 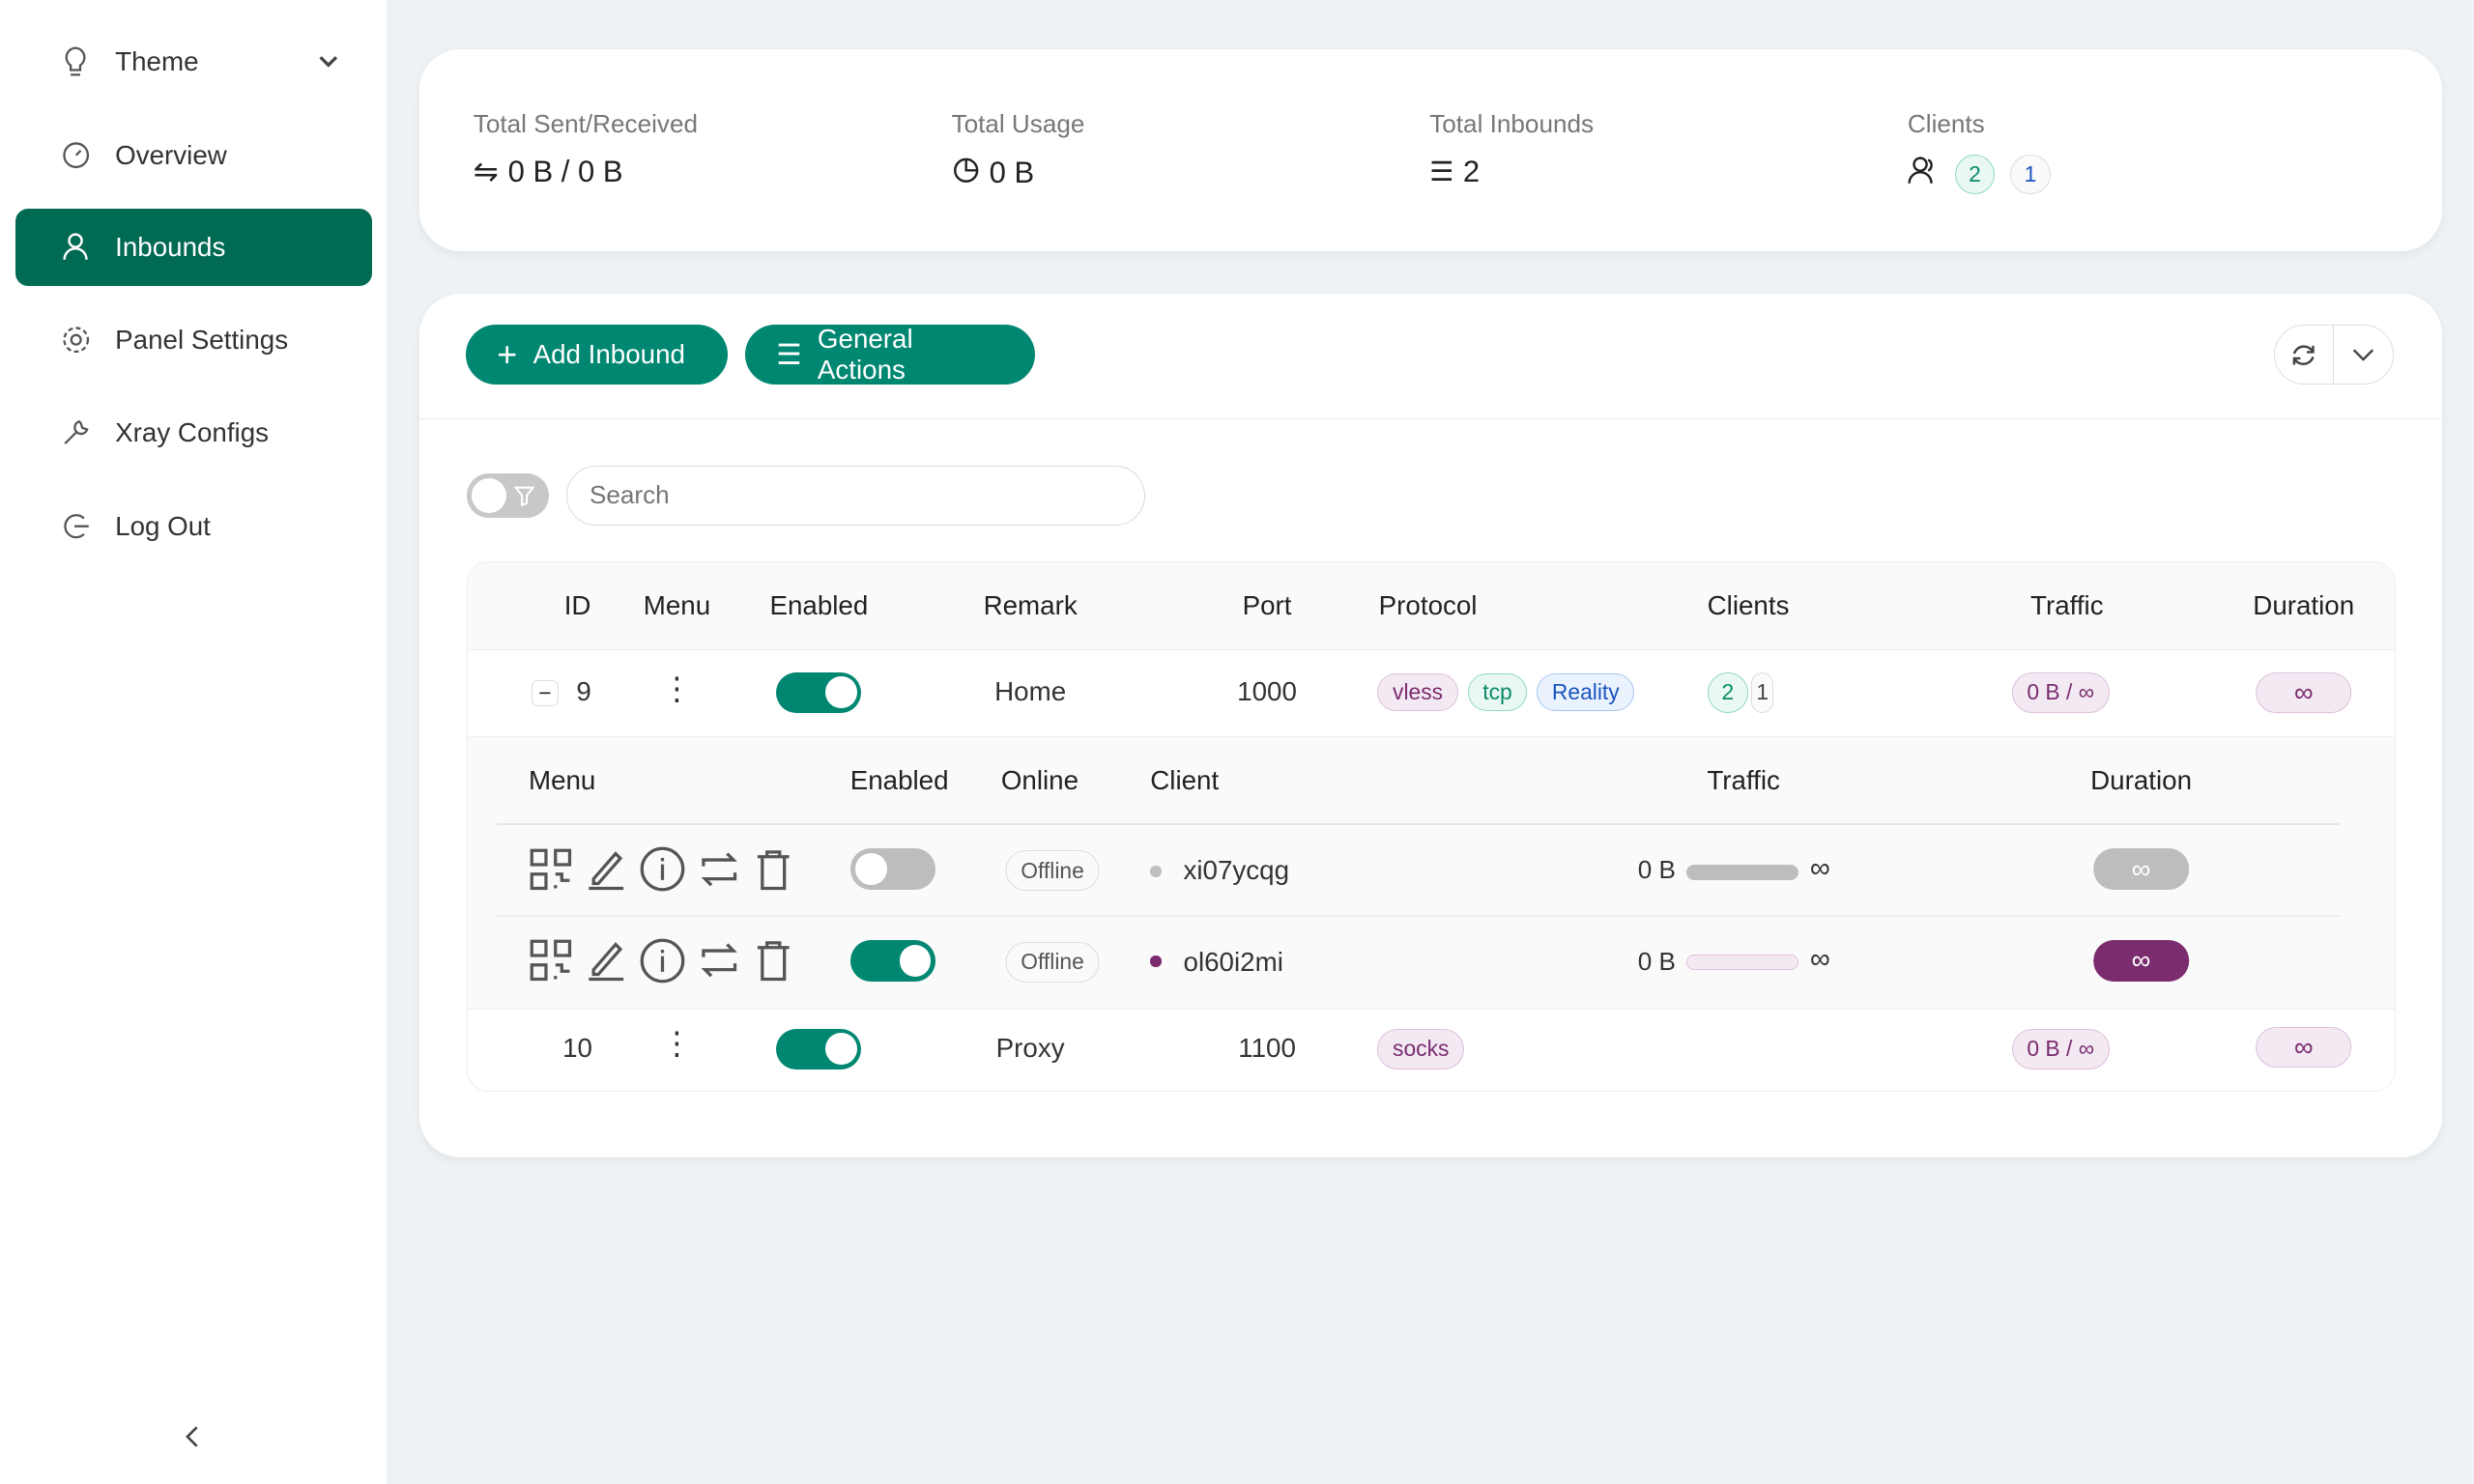 I want to click on column-header-protocol: Protocol, so click(x=1428, y=605).